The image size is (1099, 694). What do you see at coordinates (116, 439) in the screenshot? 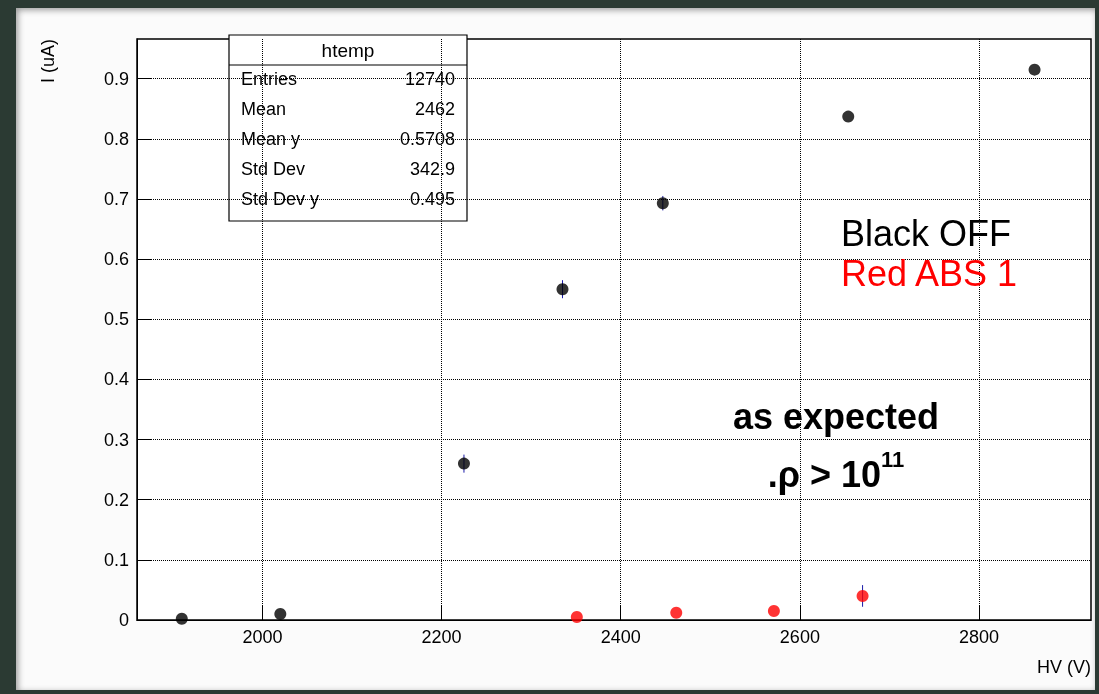
I see `y-tick-label: 0.3` at bounding box center [116, 439].